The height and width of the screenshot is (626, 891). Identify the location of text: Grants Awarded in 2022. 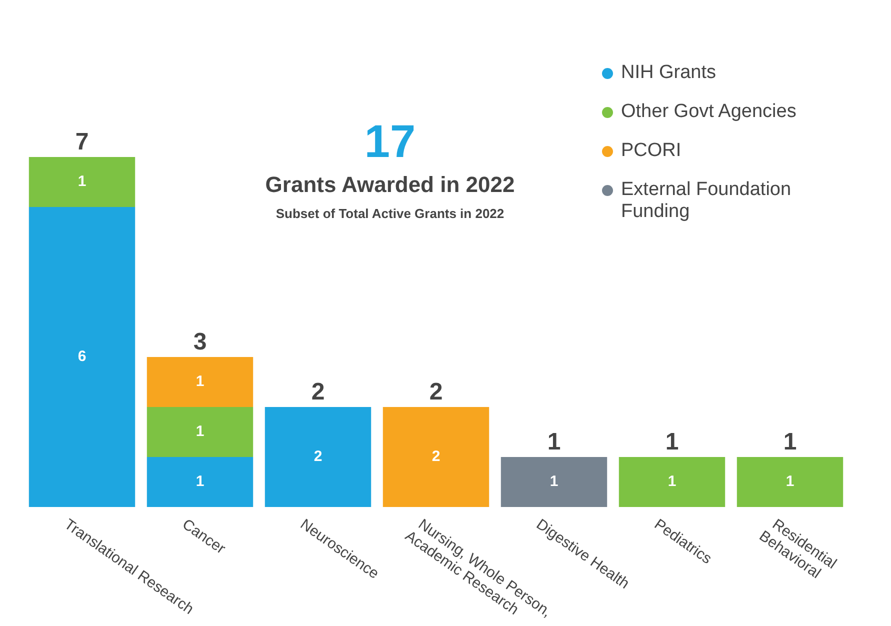
(390, 185).